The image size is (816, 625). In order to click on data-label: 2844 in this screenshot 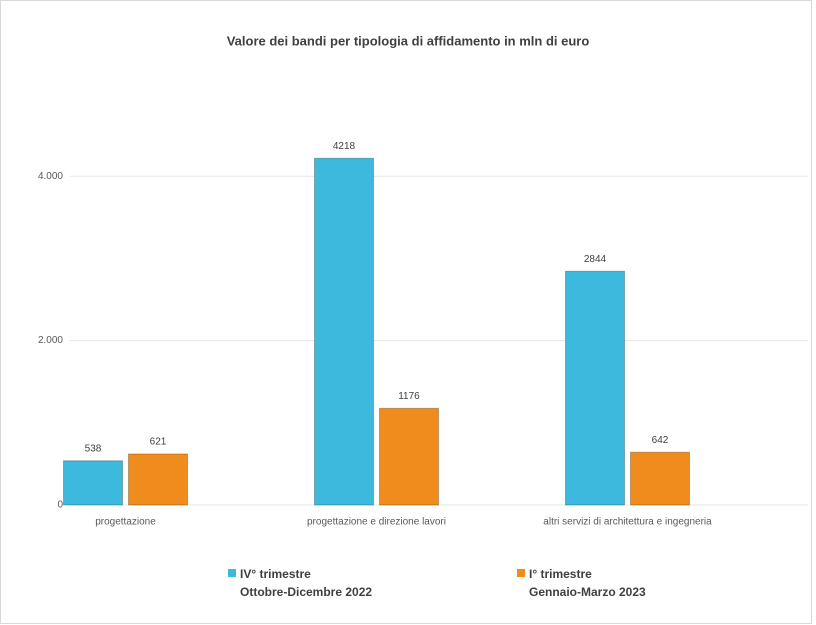, I will do `click(595, 259)`.